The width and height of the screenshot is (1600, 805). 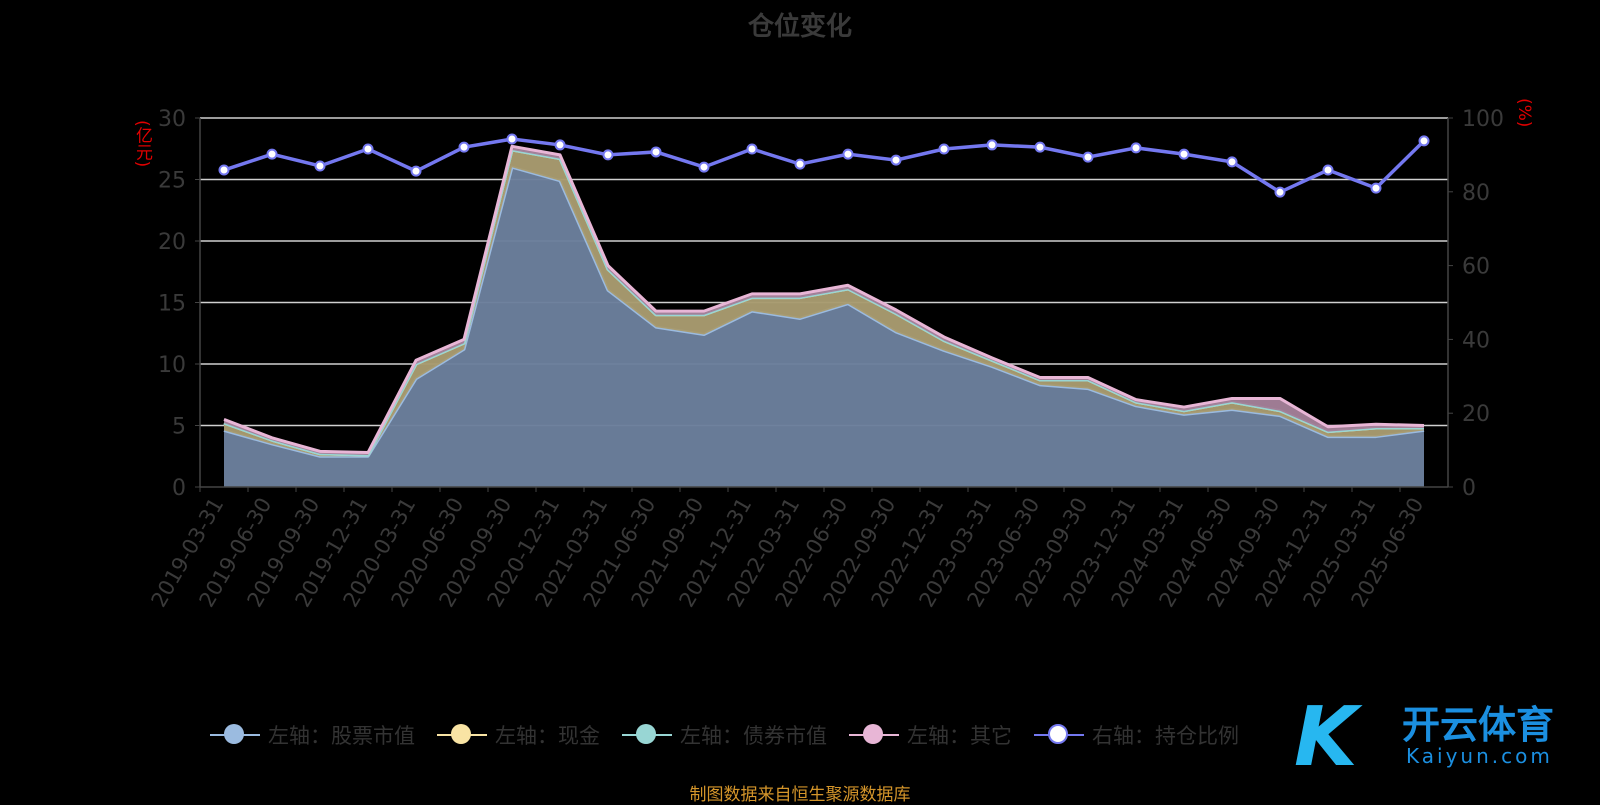 What do you see at coordinates (1326, 737) in the screenshot?
I see `watermark-mark: K` at bounding box center [1326, 737].